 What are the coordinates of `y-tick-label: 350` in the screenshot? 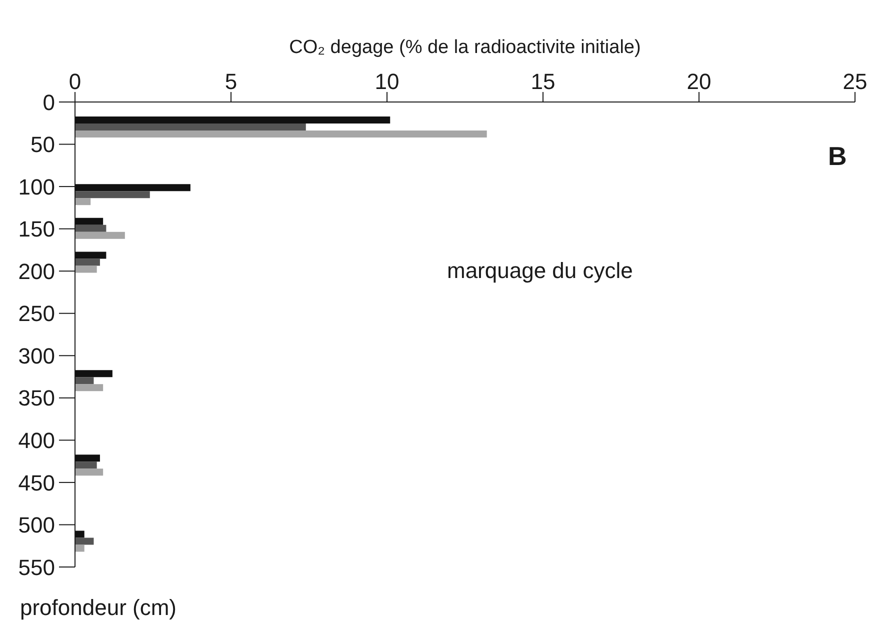 It's located at (36, 398).